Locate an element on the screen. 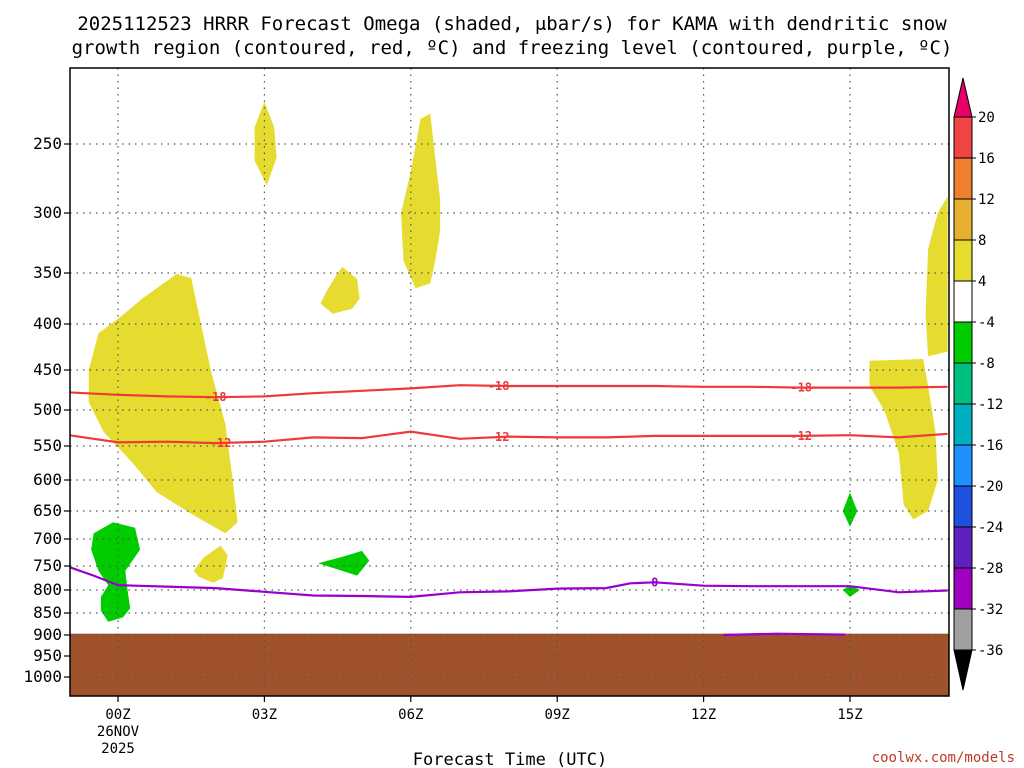 This screenshot has height=768, width=1024. colorbar-top-arrow is located at coordinates (963, 97).